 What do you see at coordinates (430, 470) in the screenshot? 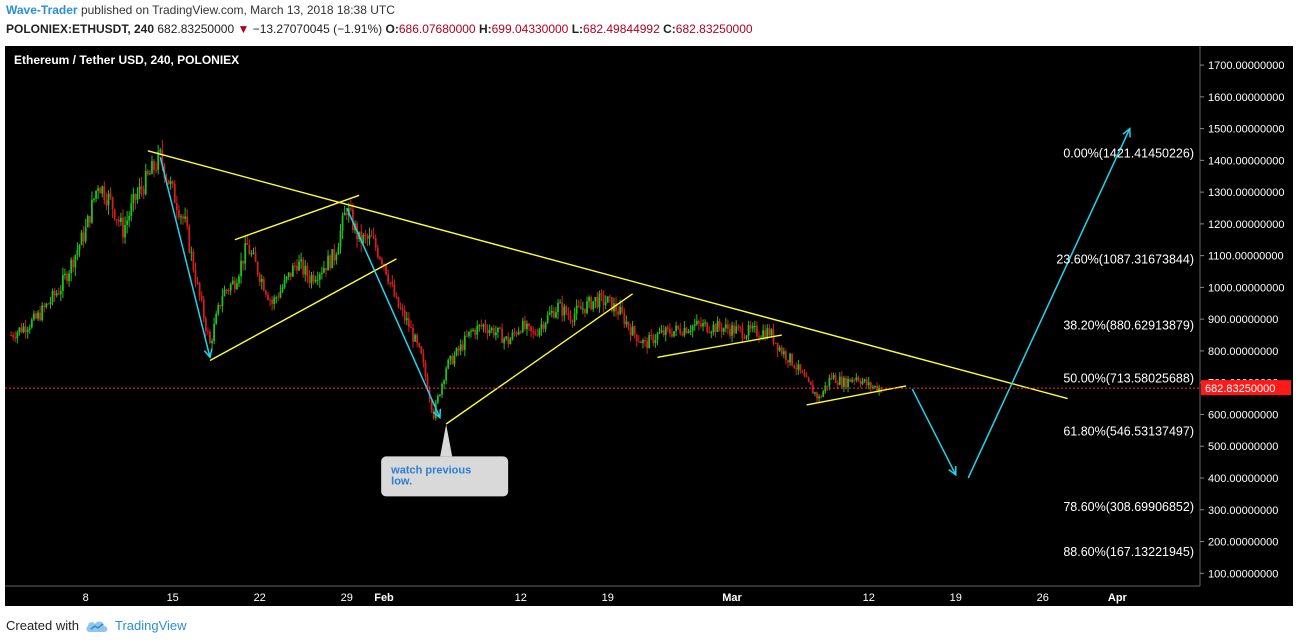
I see `callout-text-line: watch previous` at bounding box center [430, 470].